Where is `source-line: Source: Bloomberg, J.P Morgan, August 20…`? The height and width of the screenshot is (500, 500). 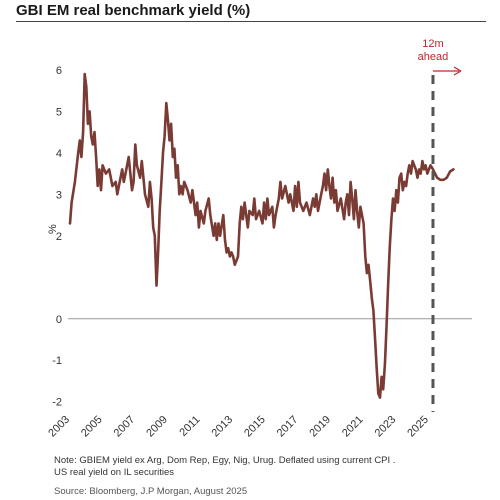 source-line: Source: Bloomberg, J.P Morgan, August 20… is located at coordinates (151, 491).